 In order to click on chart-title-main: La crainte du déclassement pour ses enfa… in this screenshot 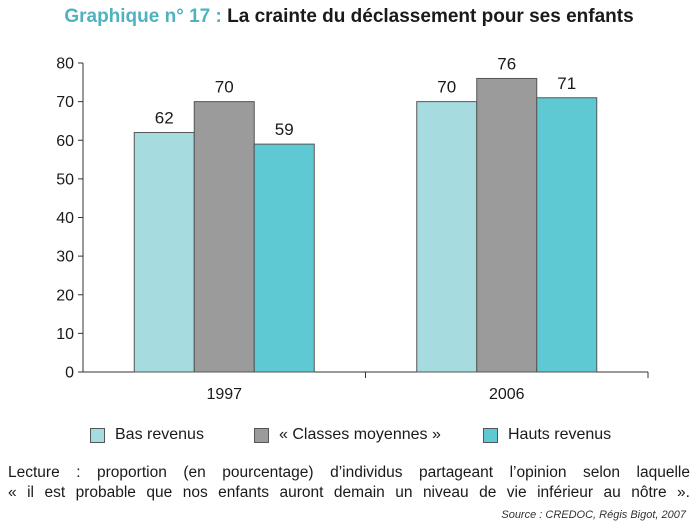, I will do `click(430, 16)`.